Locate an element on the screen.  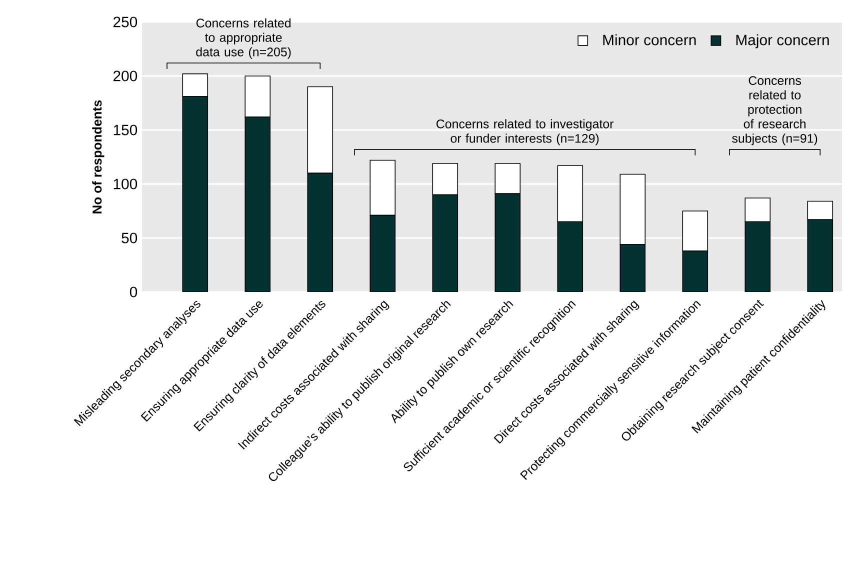
y-tick-label: 150 is located at coordinates (126, 130).